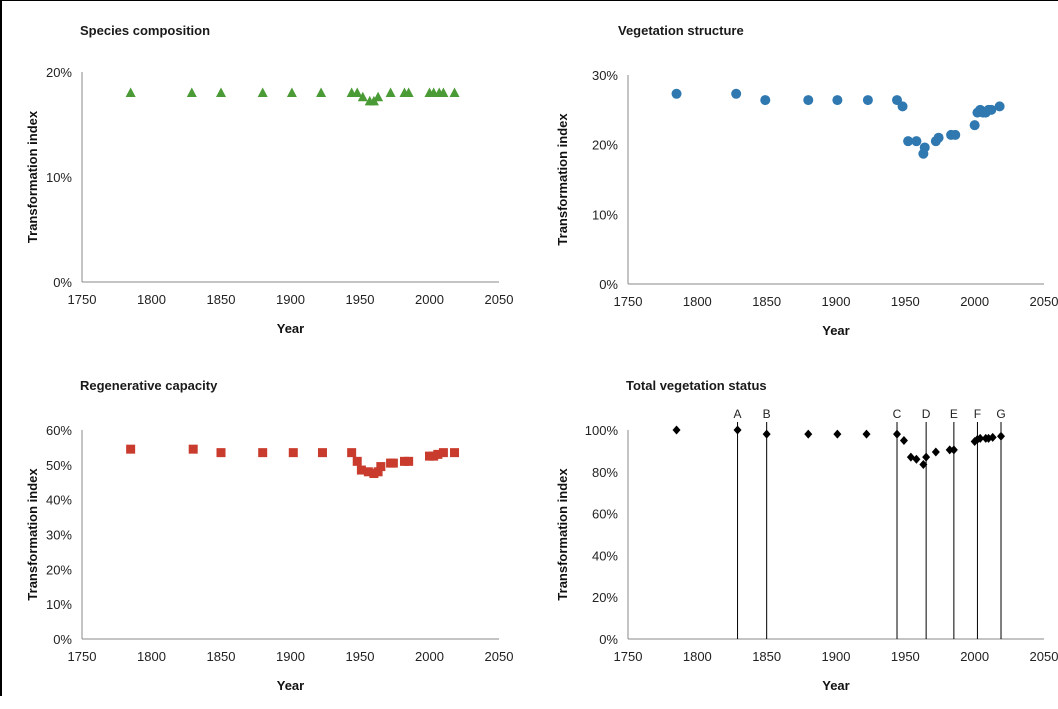  Describe the element at coordinates (605, 472) in the screenshot. I see `y-tick-label: 80%` at that location.